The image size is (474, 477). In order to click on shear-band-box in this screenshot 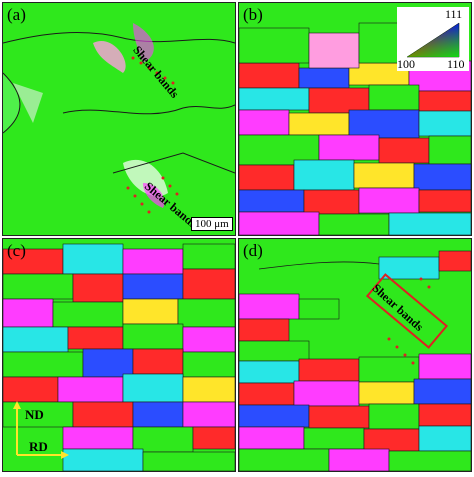, I will do `click(407, 311)`.